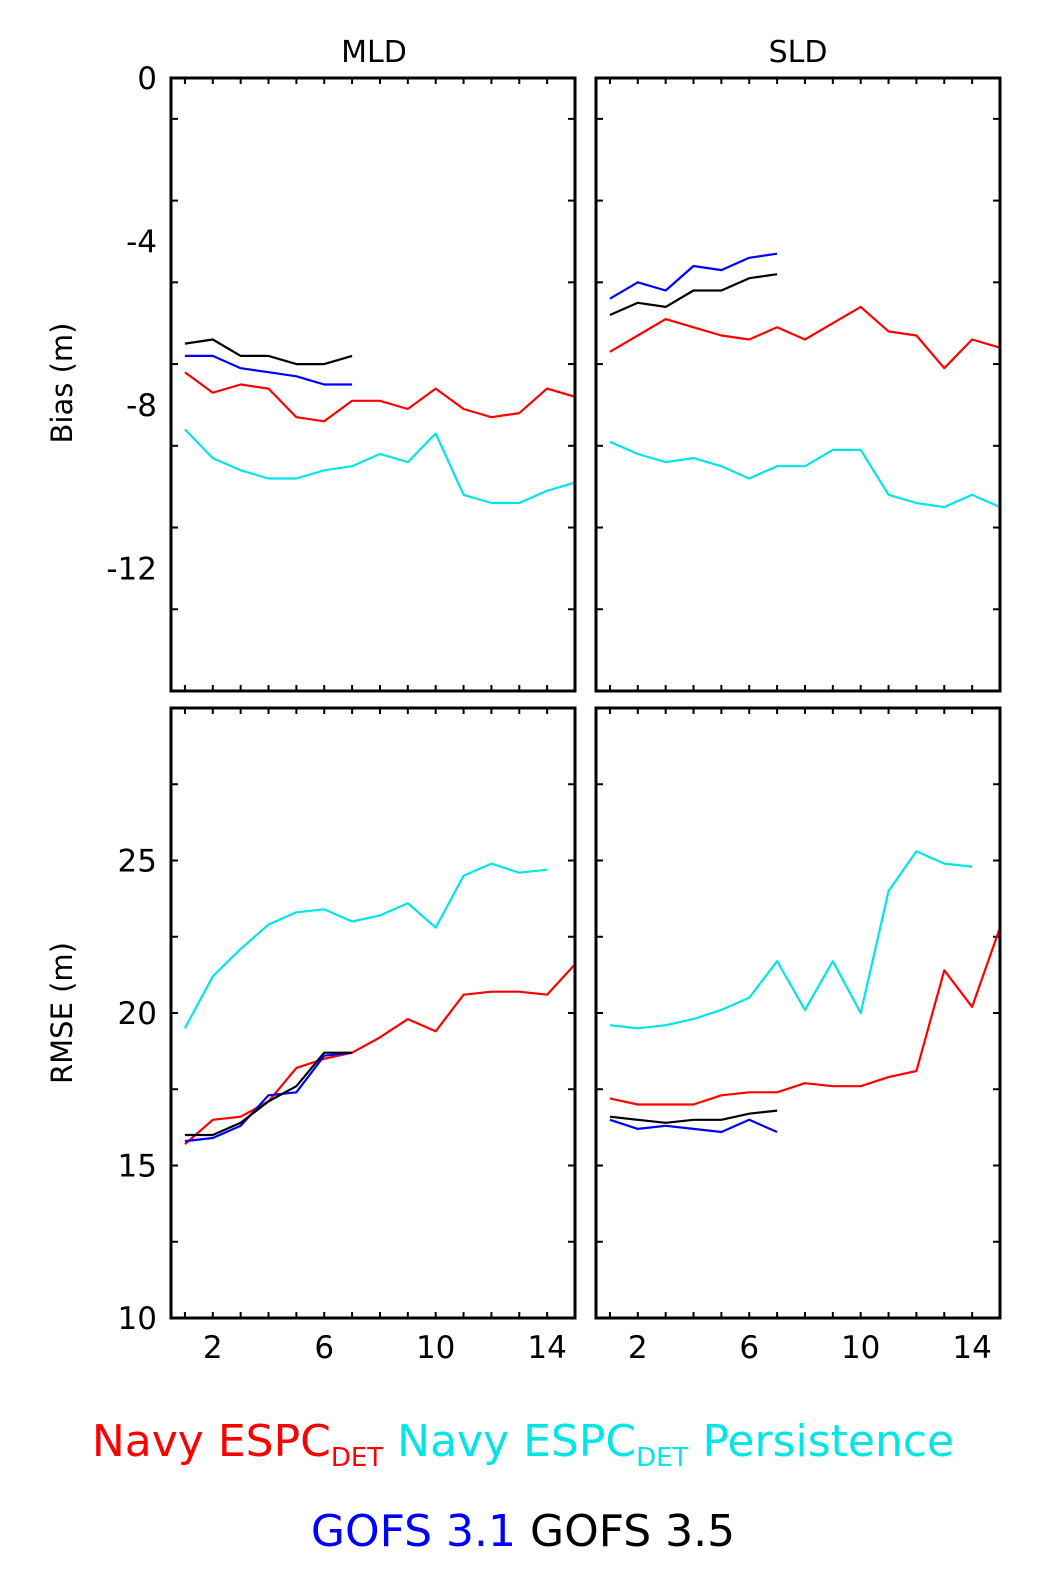 This screenshot has width=1046, height=1595. What do you see at coordinates (137, 1014) in the screenshot?
I see `y-tick-label: 20` at bounding box center [137, 1014].